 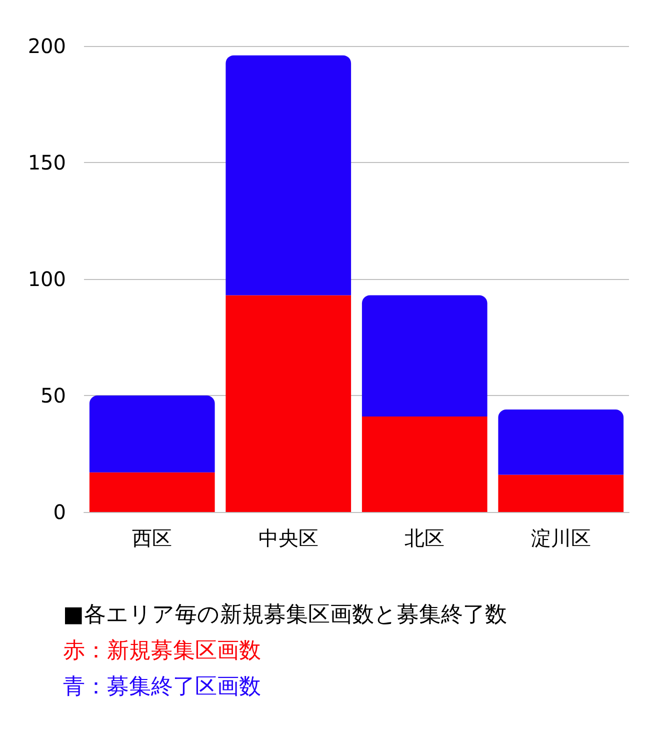 I want to click on text: ■各エリア毎の新規募集区画数と募集終了数, so click(x=285, y=615).